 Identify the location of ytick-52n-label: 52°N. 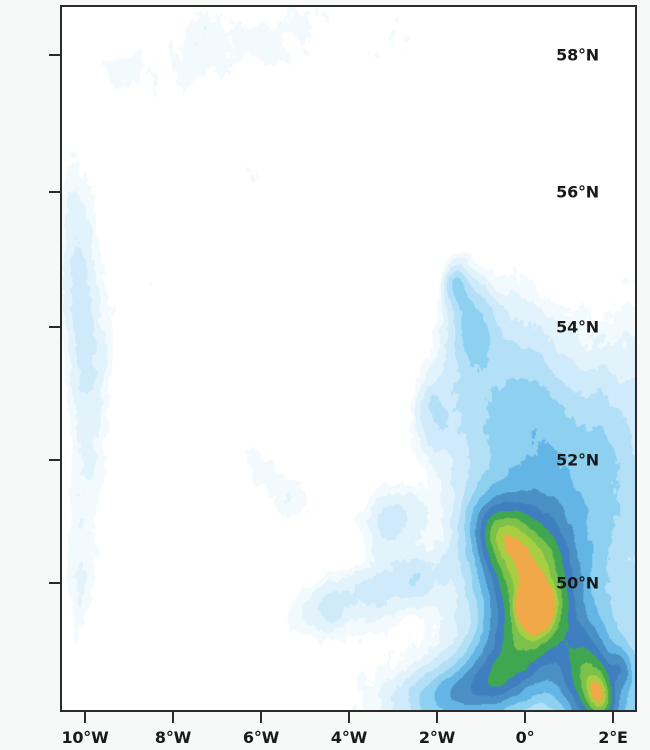
(577, 460).